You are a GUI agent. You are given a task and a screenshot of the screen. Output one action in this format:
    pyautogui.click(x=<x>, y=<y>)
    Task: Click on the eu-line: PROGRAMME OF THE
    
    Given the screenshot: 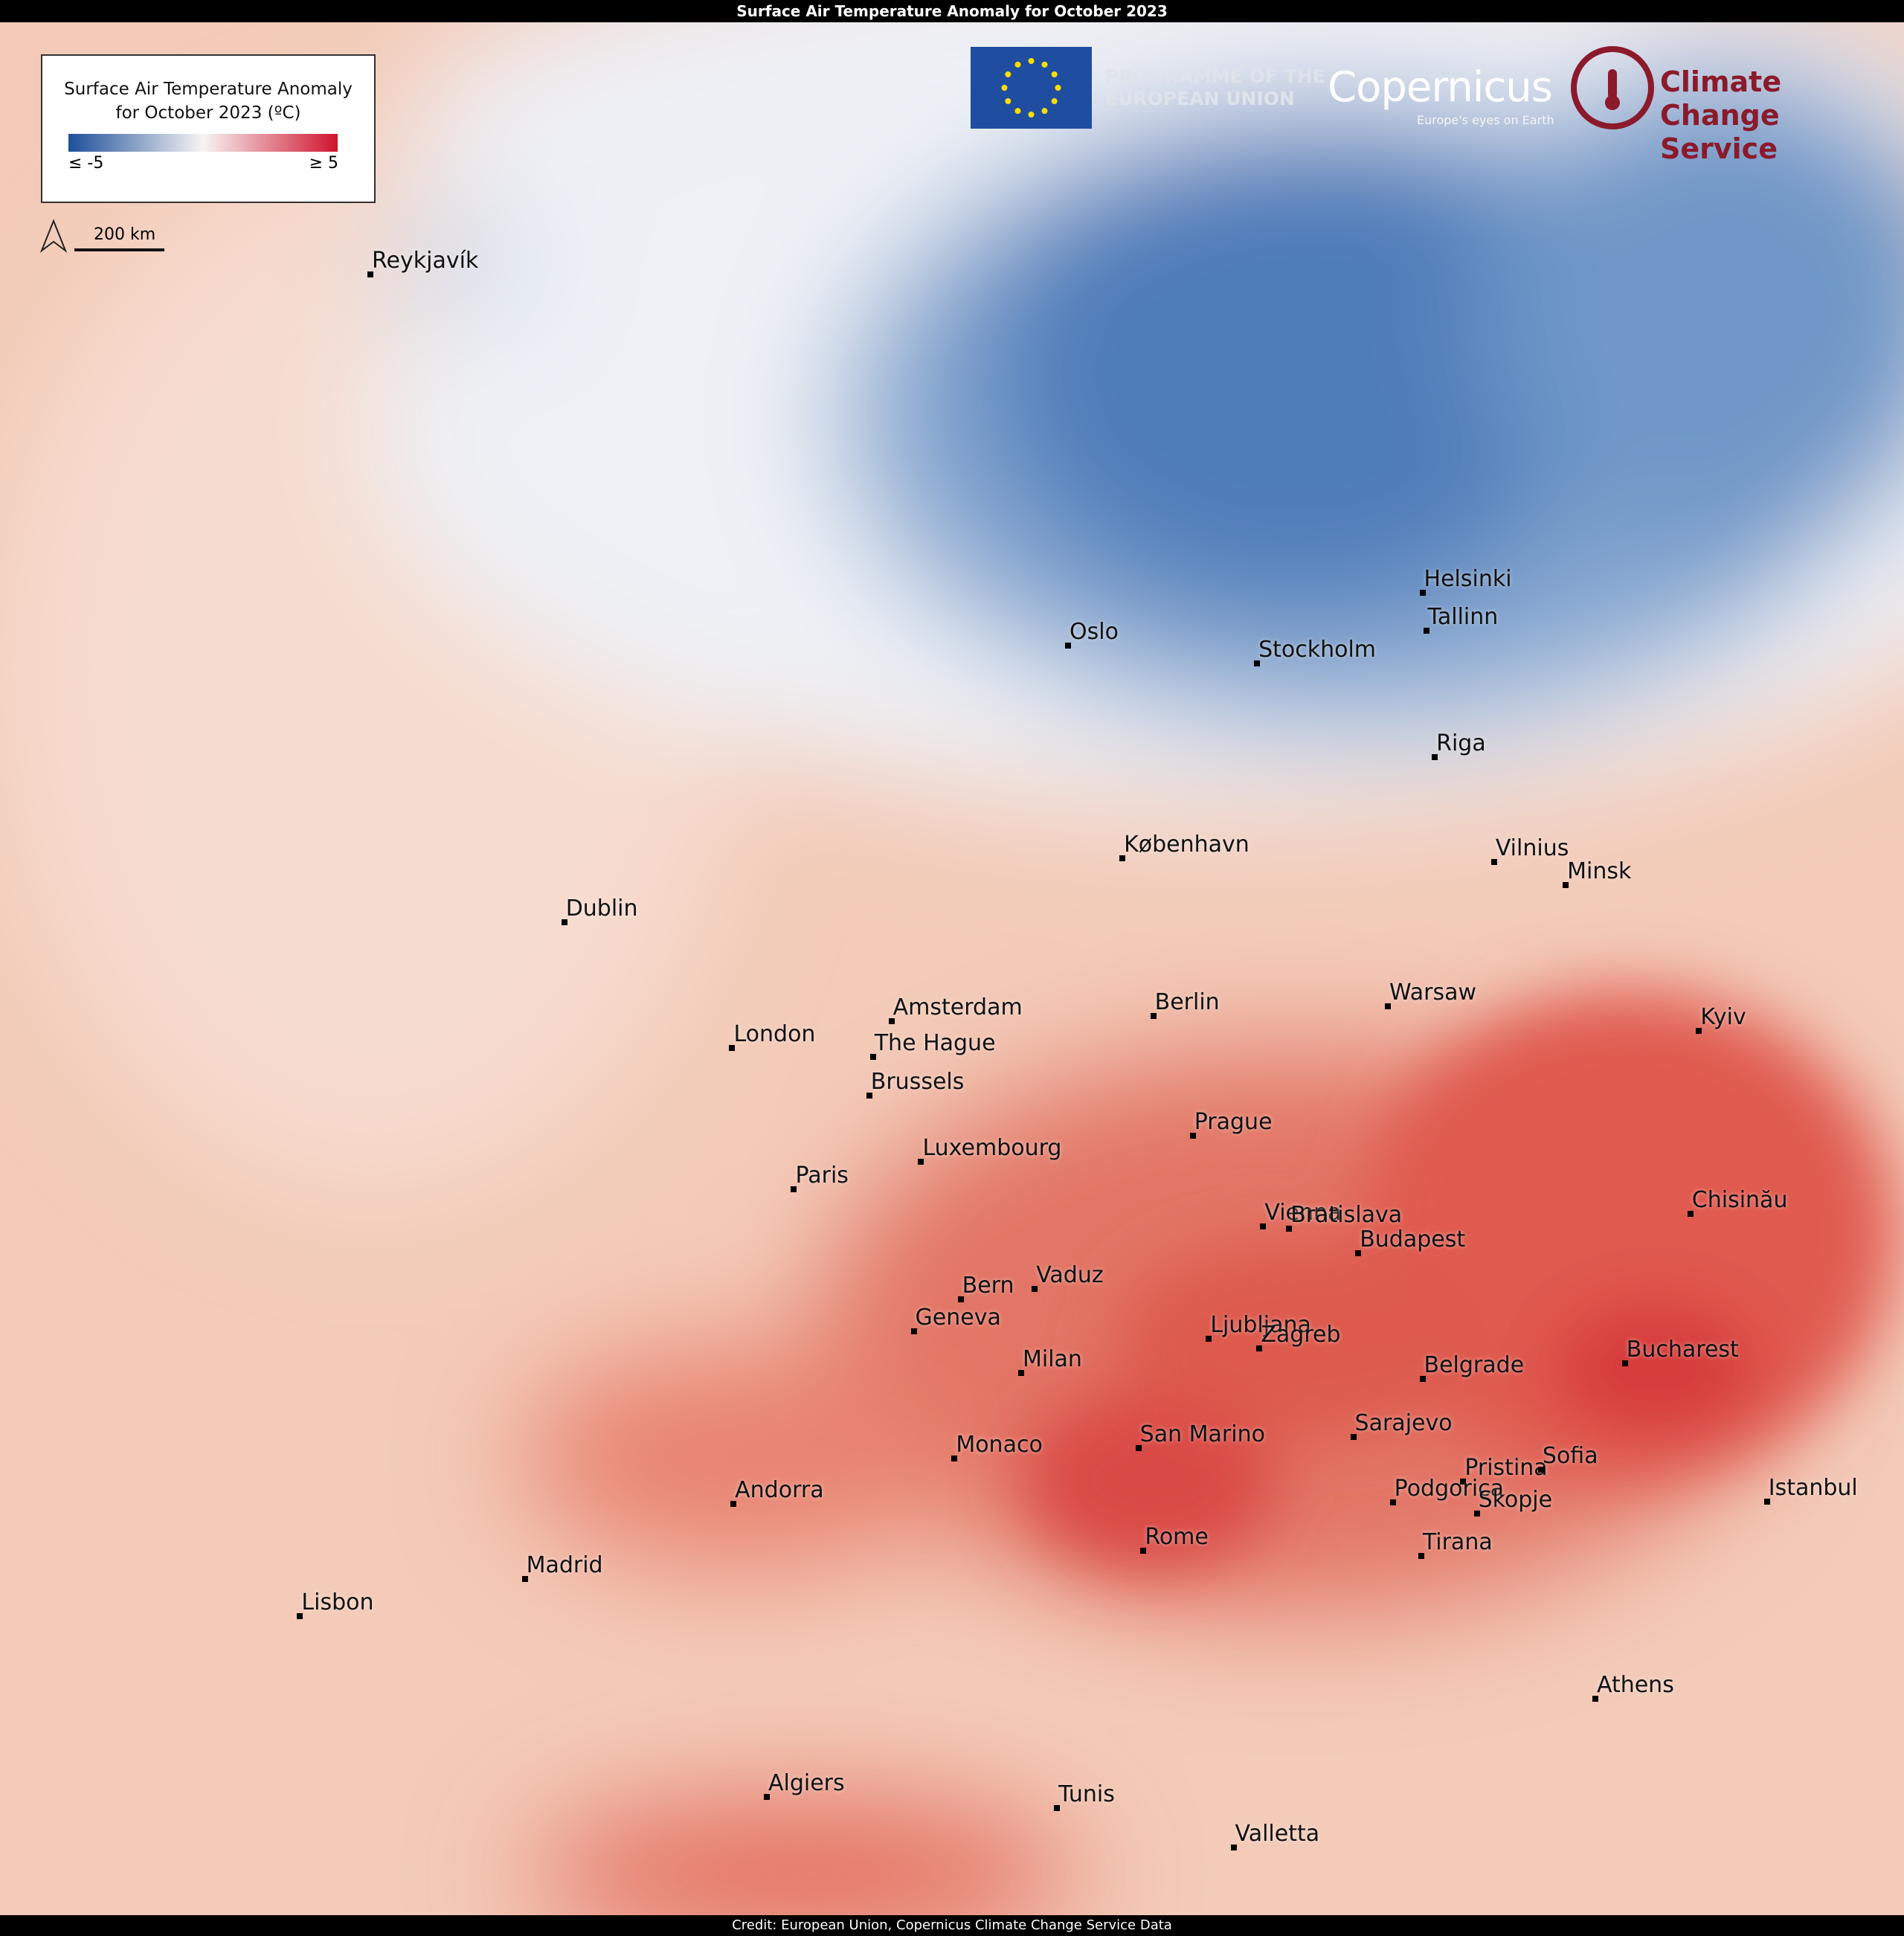 What is the action you would take?
    pyautogui.click(x=1215, y=76)
    